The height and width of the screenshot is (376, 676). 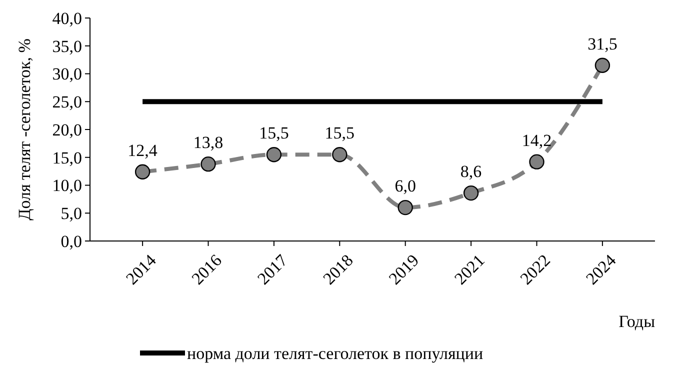 What do you see at coordinates (637, 321) in the screenshot?
I see `x-axis-title: Годы` at bounding box center [637, 321].